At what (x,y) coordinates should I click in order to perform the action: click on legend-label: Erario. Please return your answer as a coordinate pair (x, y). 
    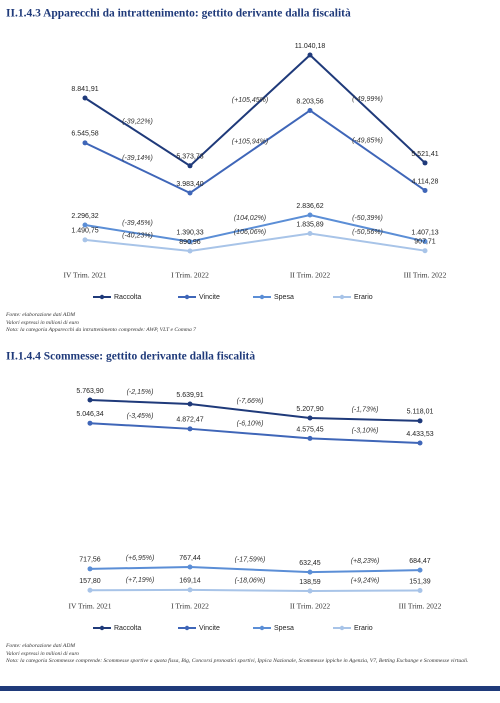
    Looking at the image, I should click on (363, 628).